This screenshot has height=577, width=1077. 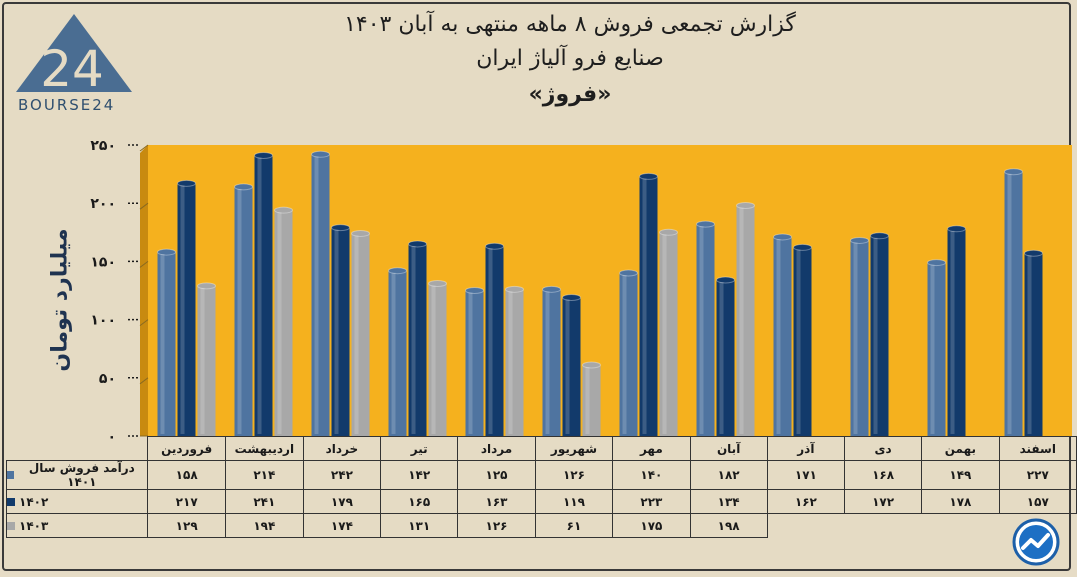 What do you see at coordinates (570, 58) in the screenshot?
I see `chart-subtitle: صنایع فرو آلیاژ ایران` at bounding box center [570, 58].